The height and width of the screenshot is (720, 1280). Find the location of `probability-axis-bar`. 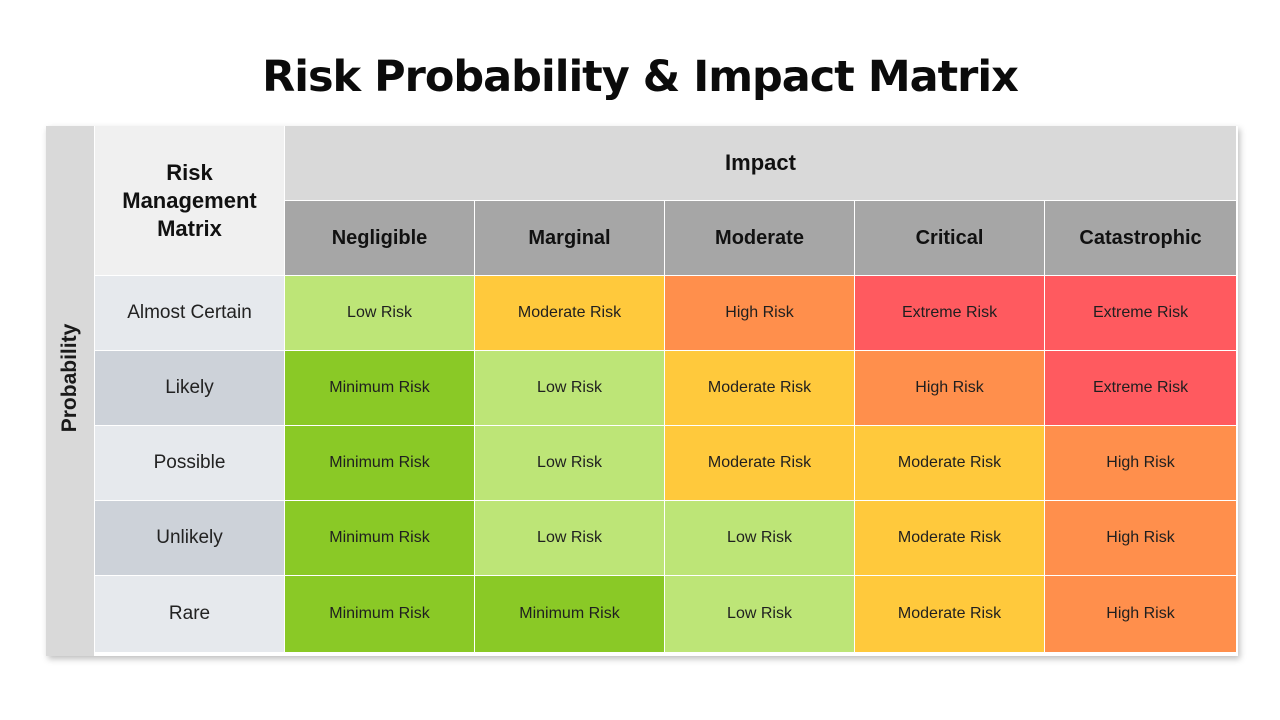

probability-axis-bar is located at coordinates (70, 391).